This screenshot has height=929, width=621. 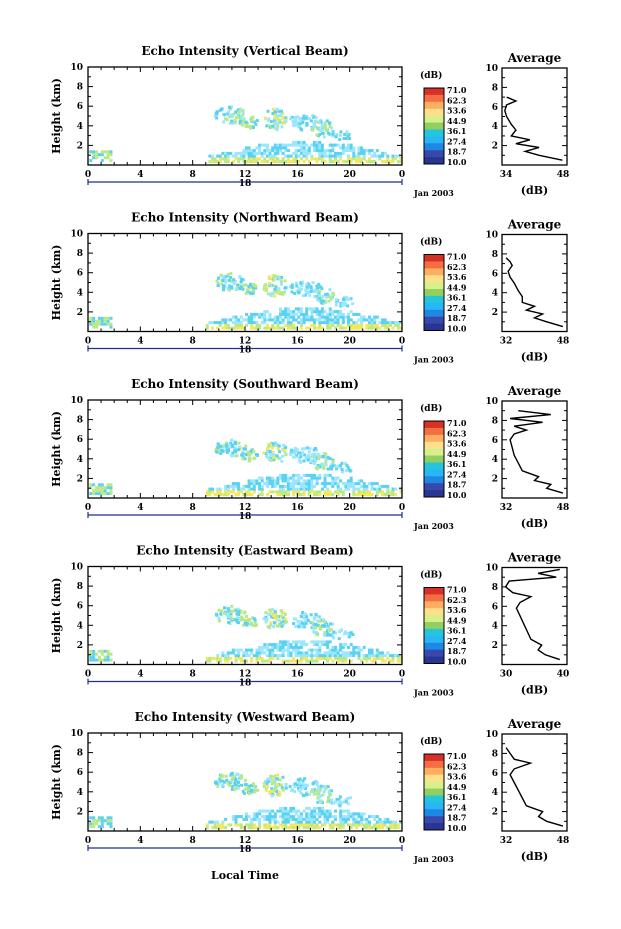 What do you see at coordinates (245, 850) in the screenshot?
I see `day-label: 18` at bounding box center [245, 850].